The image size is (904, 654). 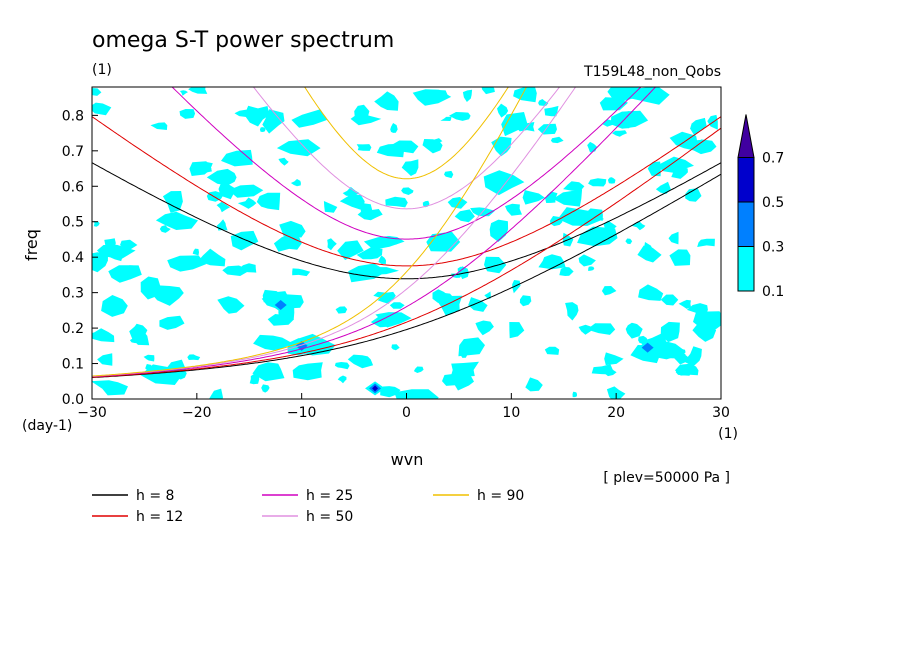 What do you see at coordinates (746, 180) in the screenshot?
I see `colorbar-box` at bounding box center [746, 180].